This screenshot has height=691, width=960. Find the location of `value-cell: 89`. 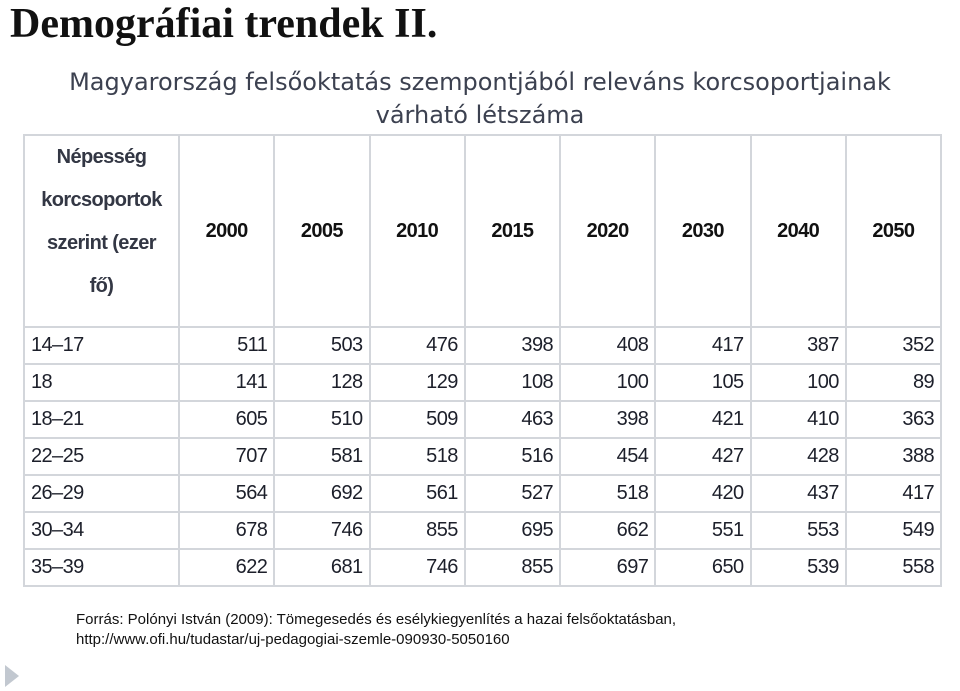

value-cell: 89 is located at coordinates (893, 382).